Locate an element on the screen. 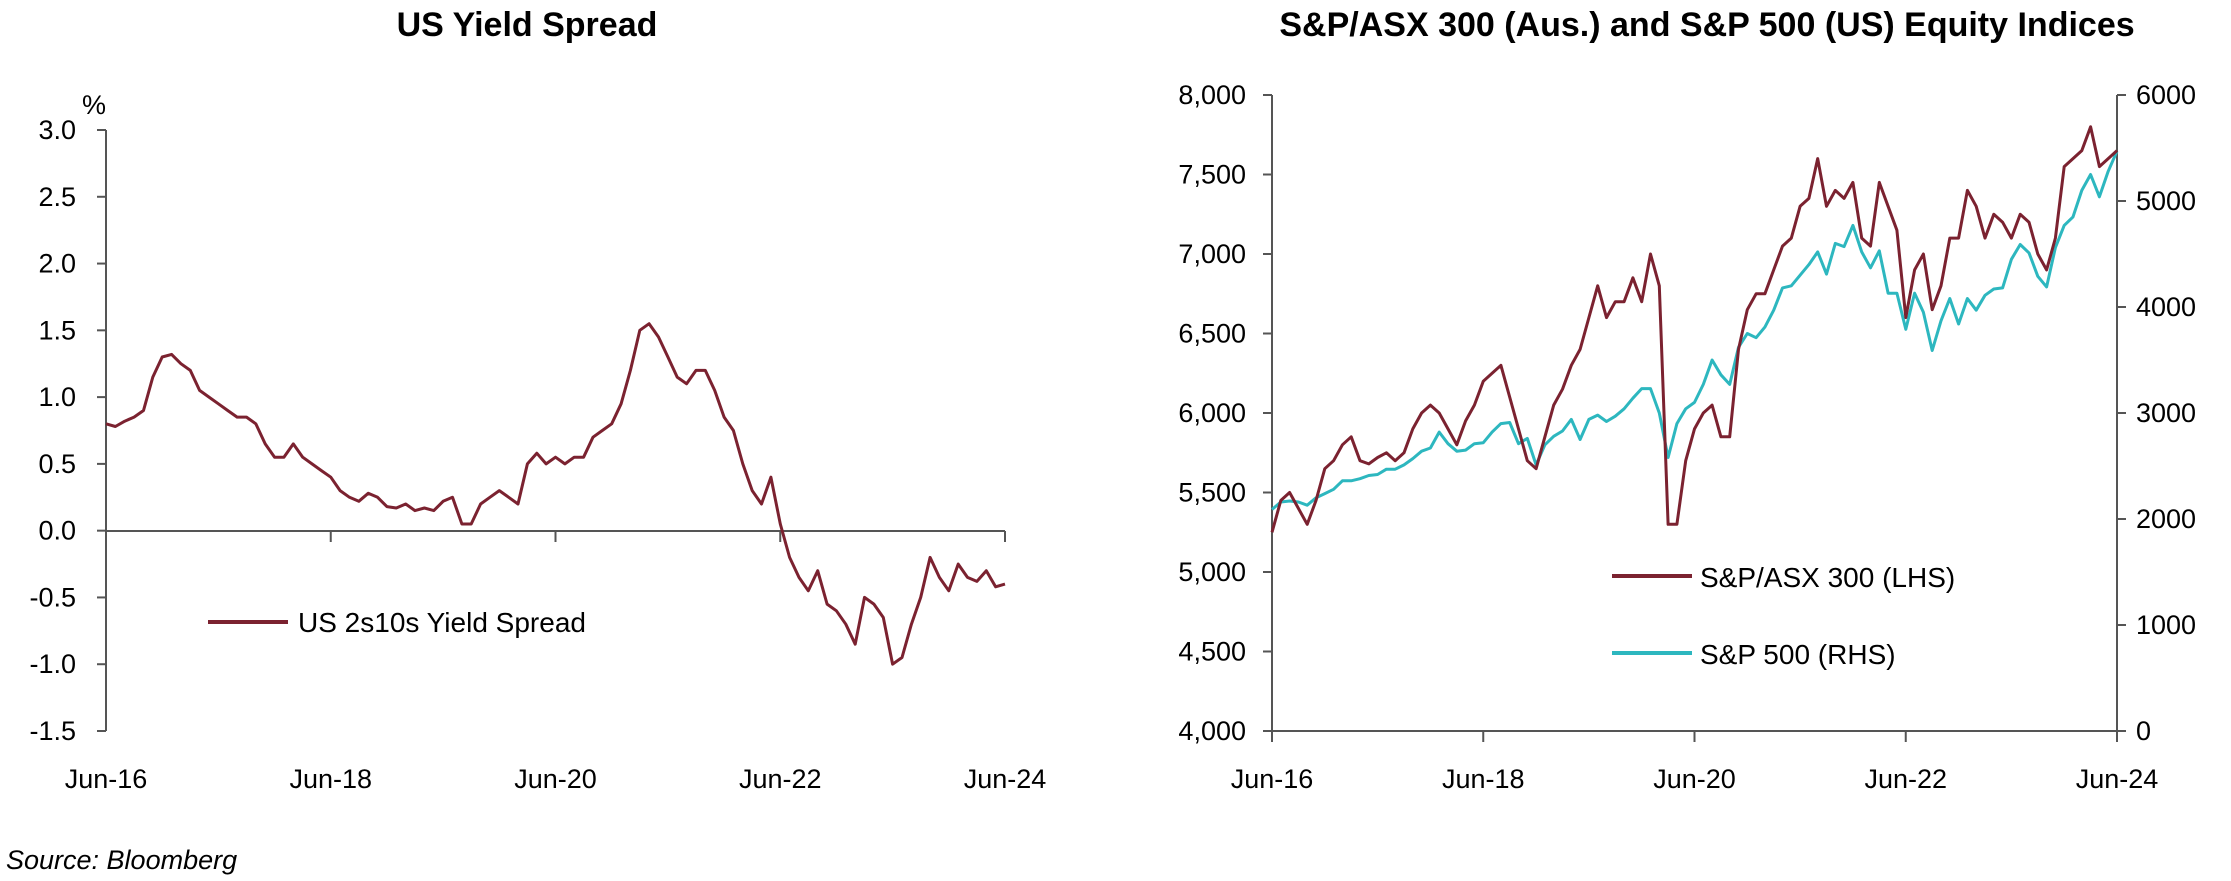  equity-x-tick-label: Jun-16 is located at coordinates (1272, 779).